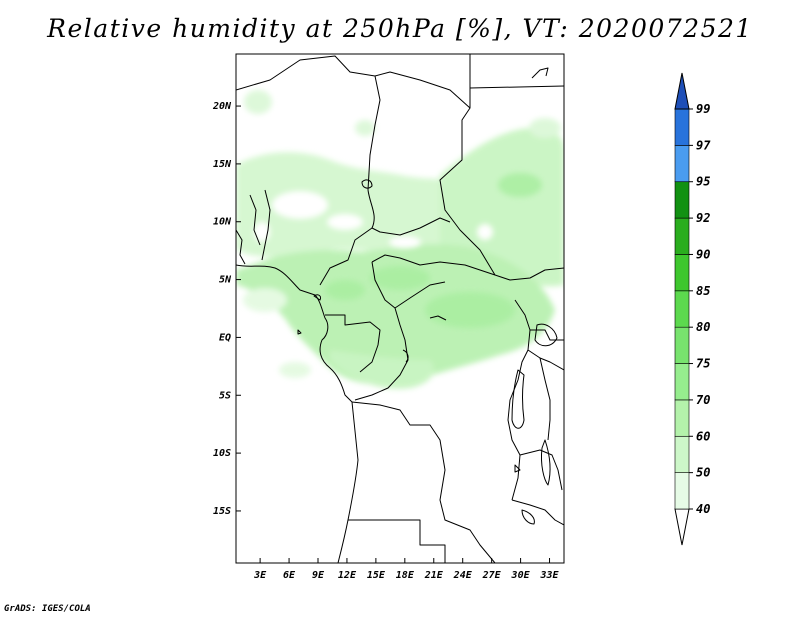 This screenshot has height=618, width=800. What do you see at coordinates (225, 280) in the screenshot?
I see `latitude-label: 5N` at bounding box center [225, 280].